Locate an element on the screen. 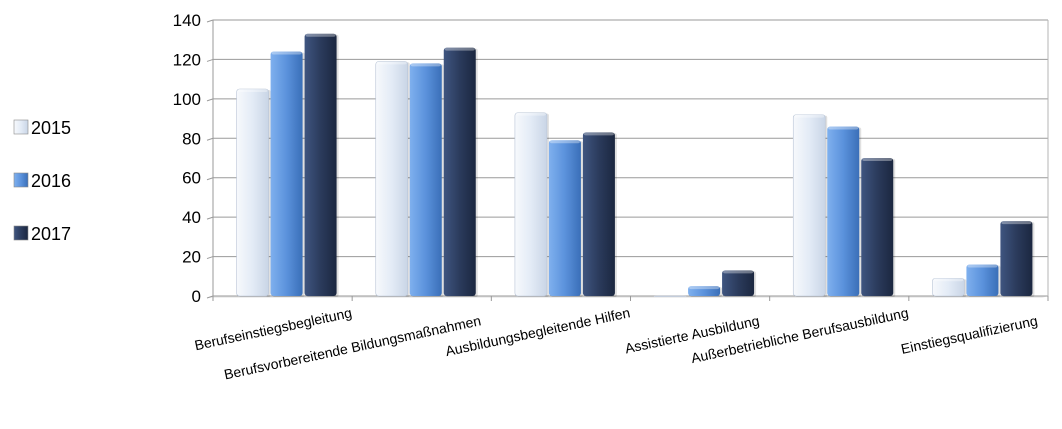  y-tick-label: 140 is located at coordinates (187, 20).